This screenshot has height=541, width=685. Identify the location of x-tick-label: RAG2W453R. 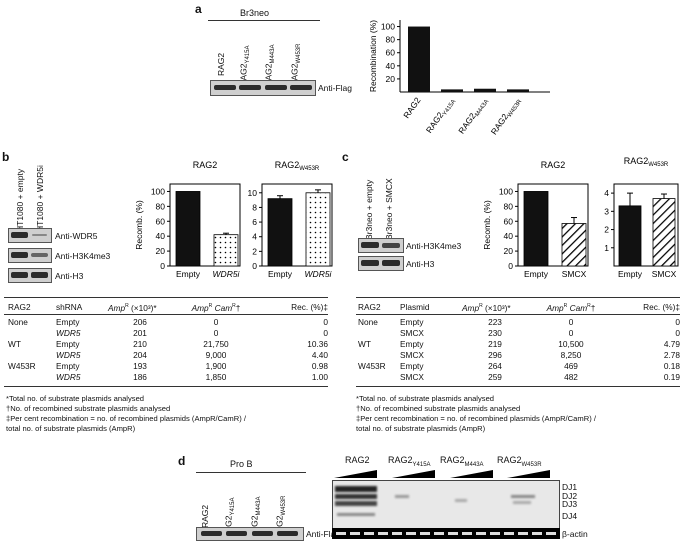
(506, 116).